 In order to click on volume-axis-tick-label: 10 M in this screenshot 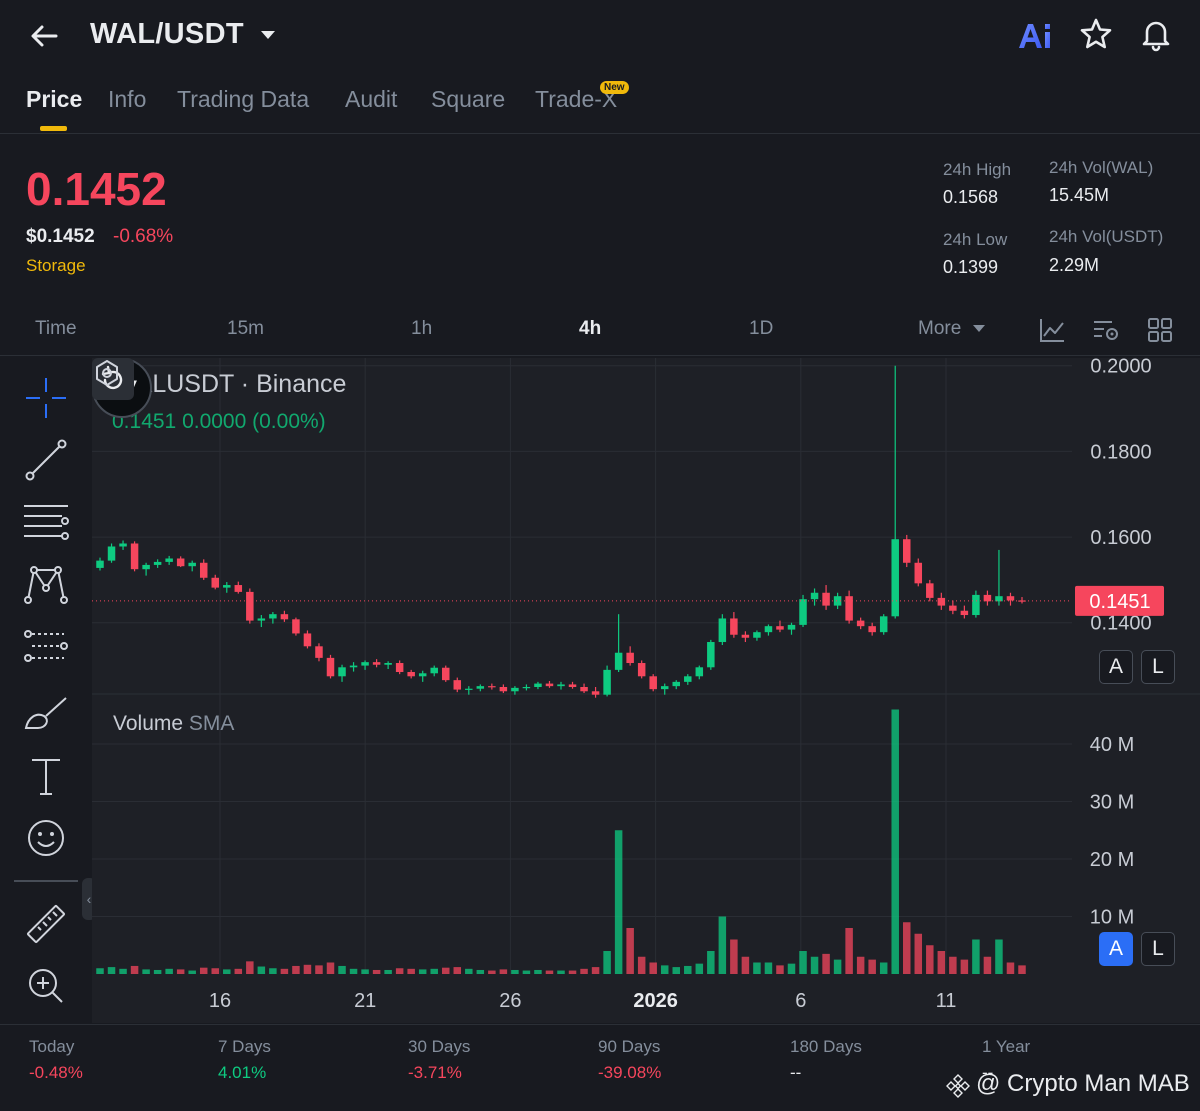, I will do `click(1112, 918)`.